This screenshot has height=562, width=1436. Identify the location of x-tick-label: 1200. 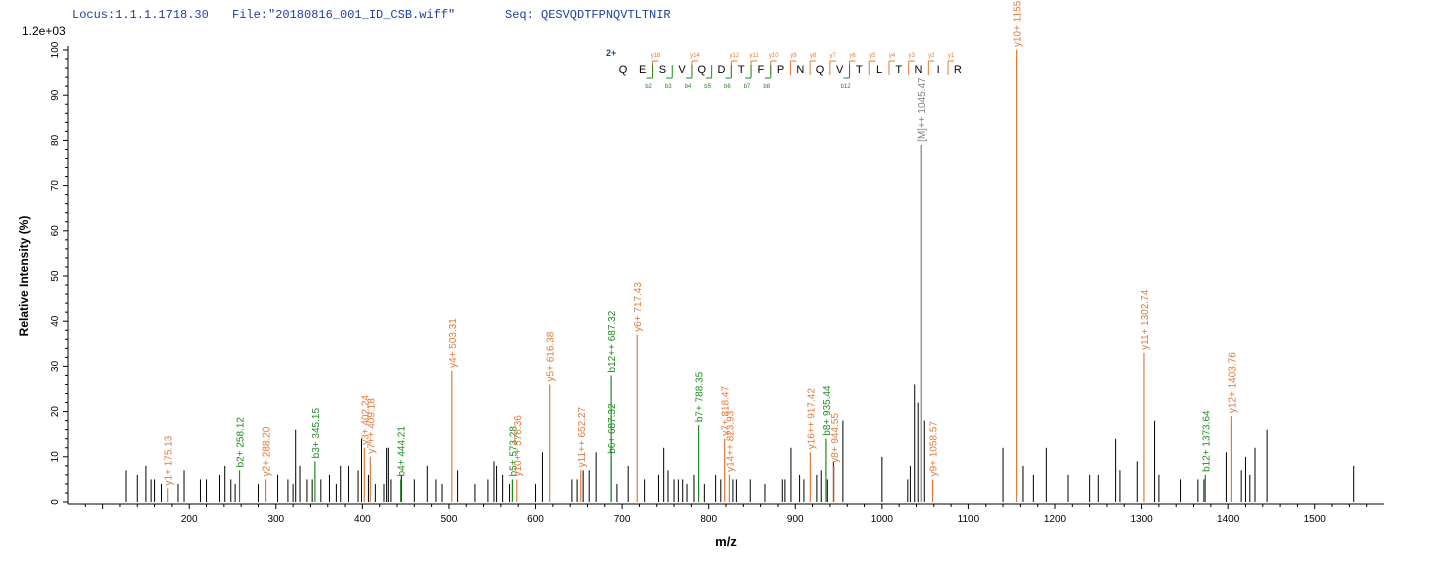
(1055, 519).